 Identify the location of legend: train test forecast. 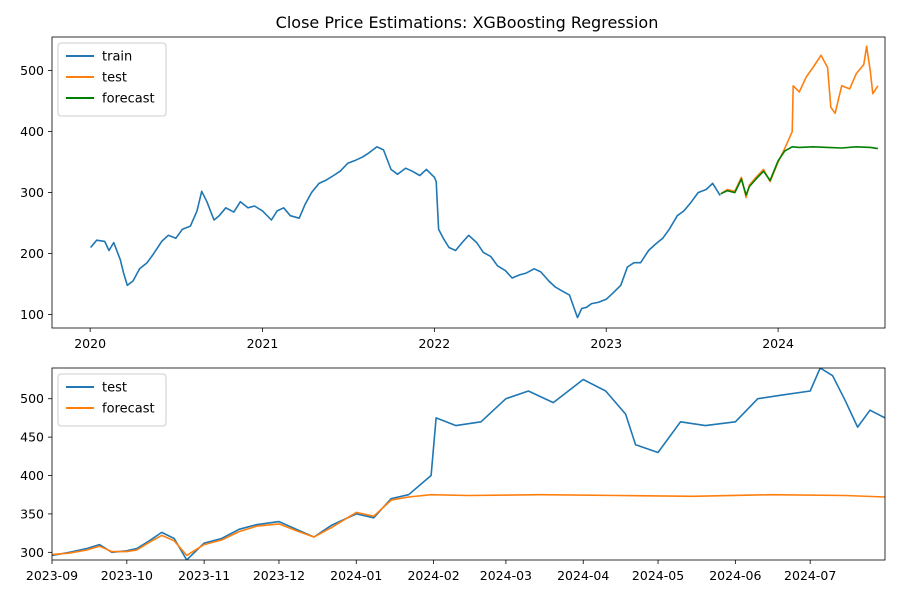
(112, 79).